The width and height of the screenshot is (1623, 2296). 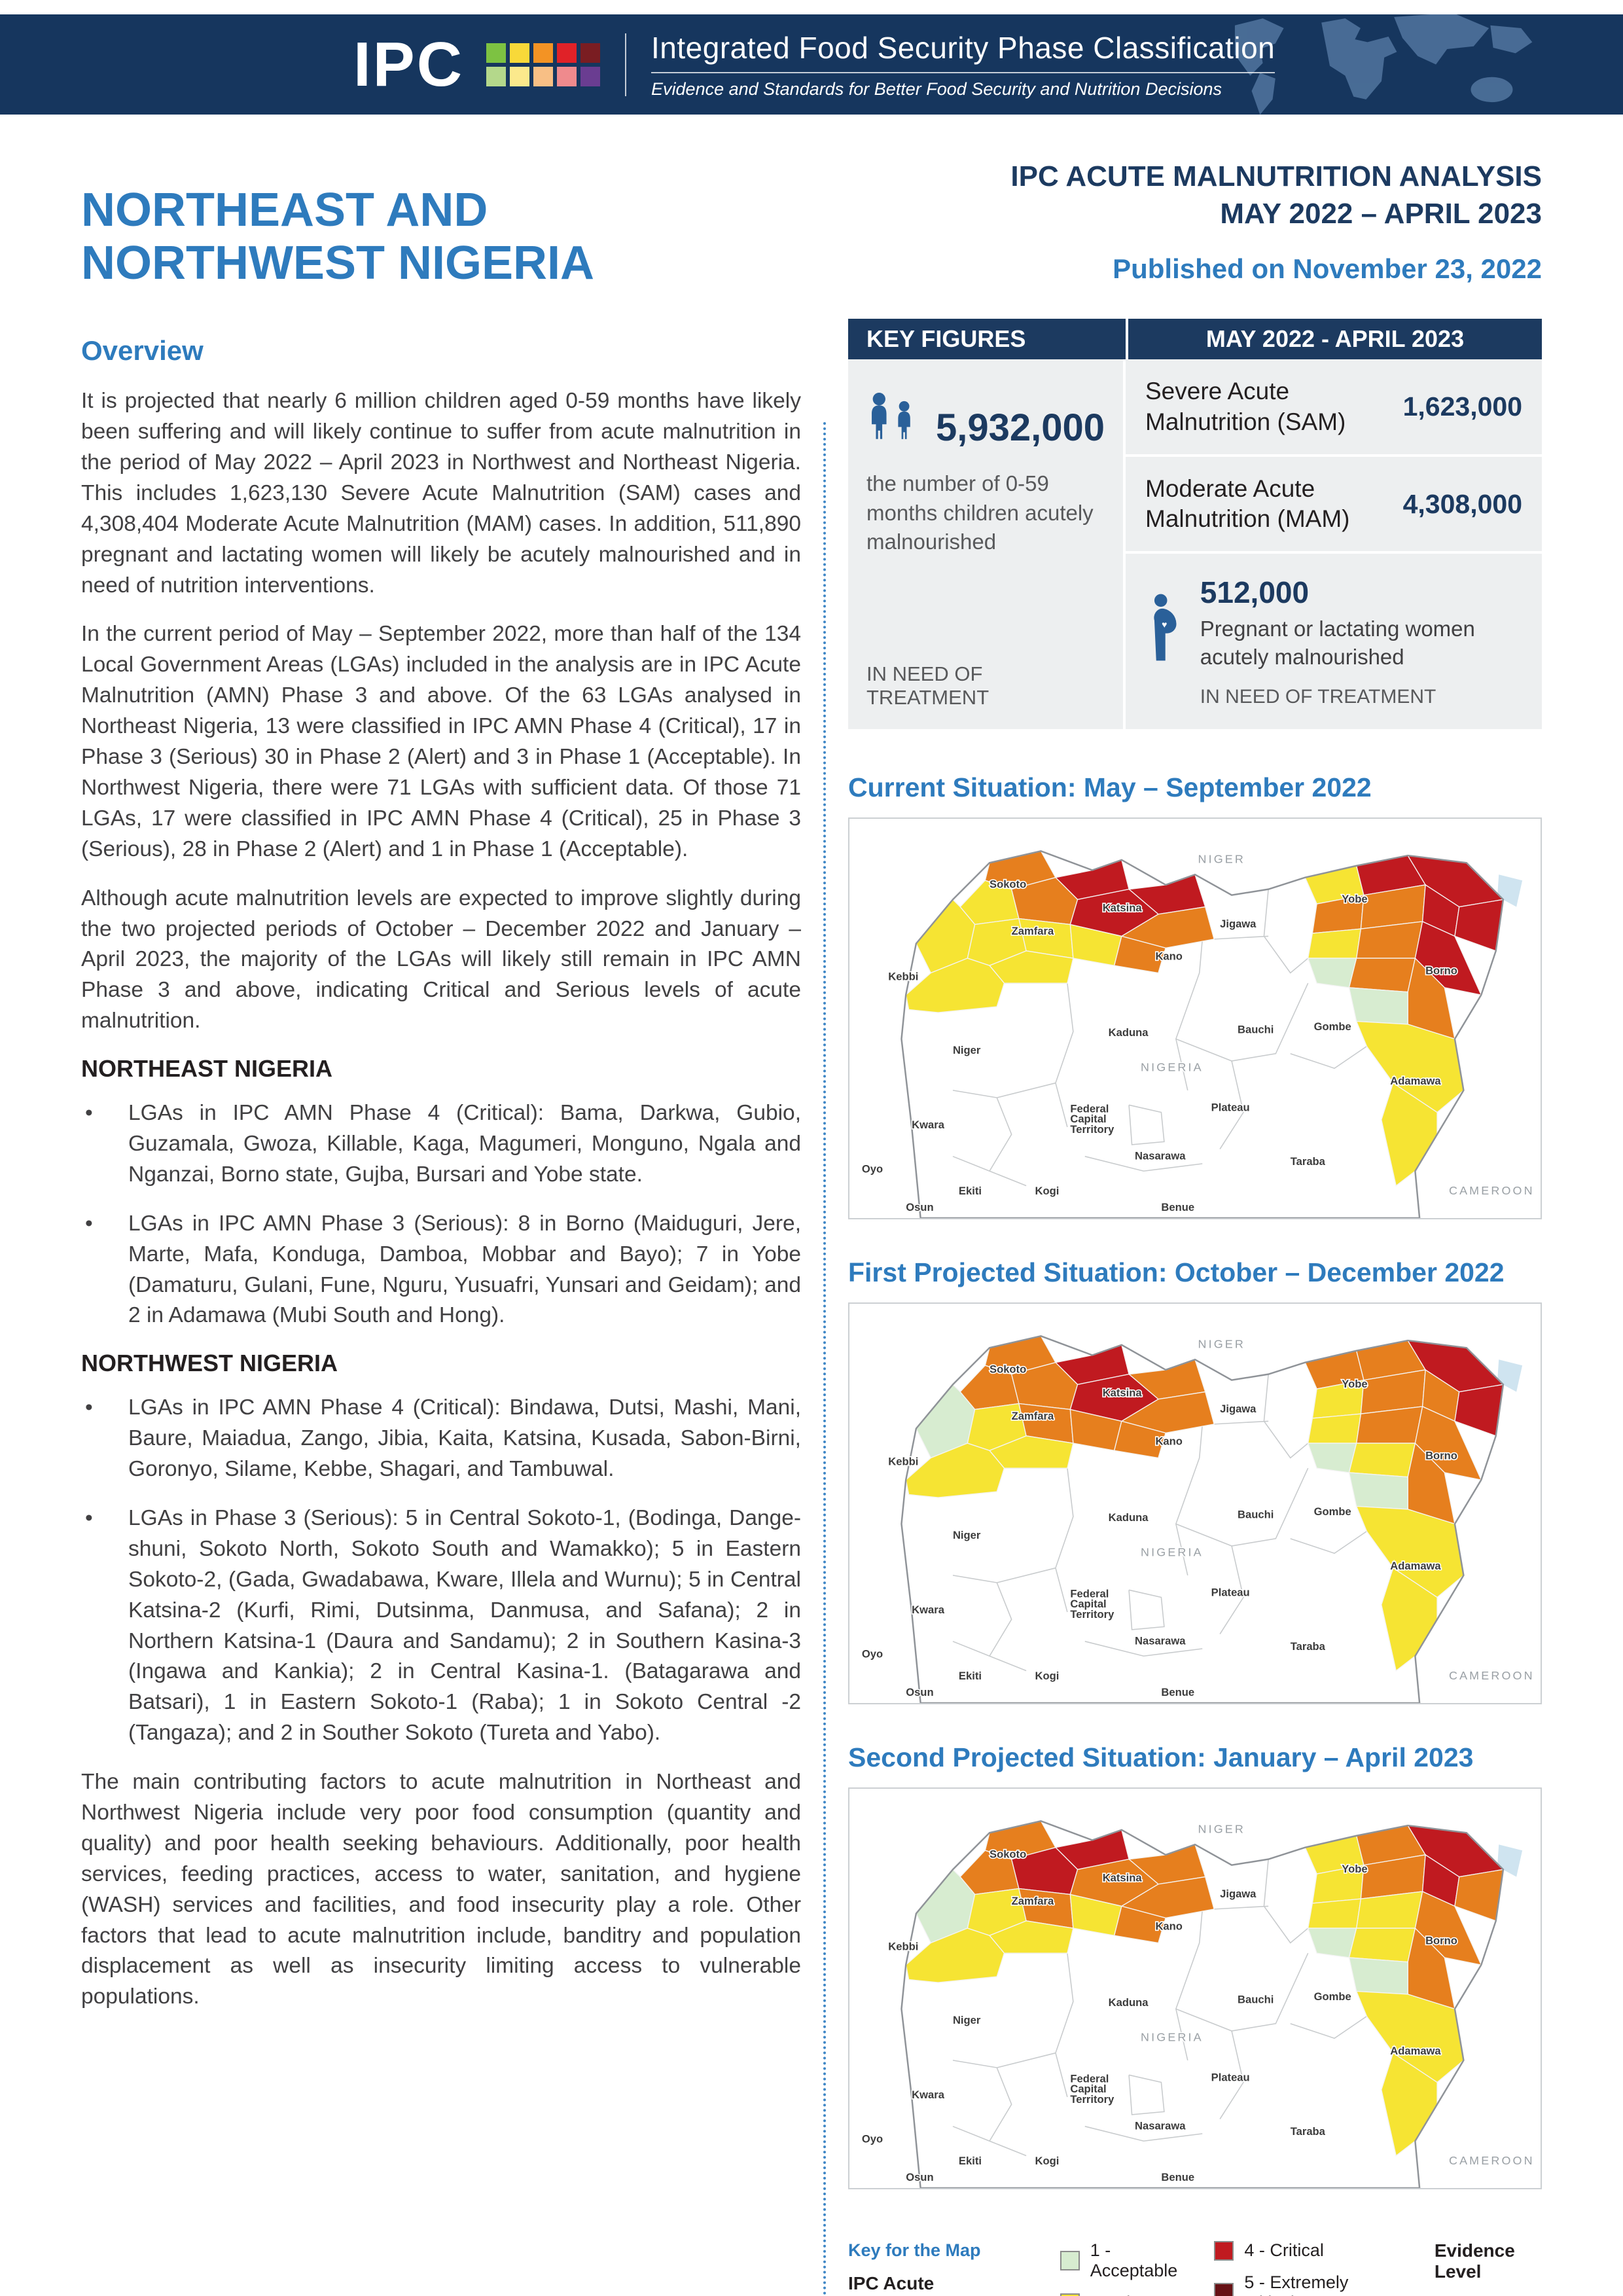 What do you see at coordinates (1119, 2294) in the screenshot?
I see `legend-item: 2 - Alert` at bounding box center [1119, 2294].